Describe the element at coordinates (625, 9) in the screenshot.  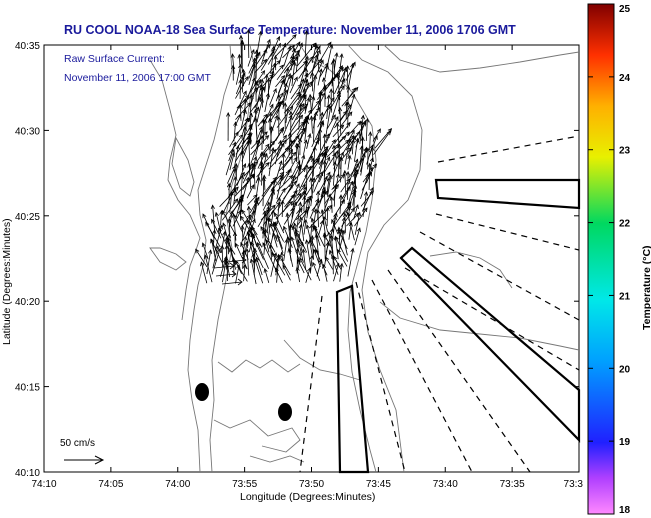
I see `colorbar-tick-label: 25` at that location.